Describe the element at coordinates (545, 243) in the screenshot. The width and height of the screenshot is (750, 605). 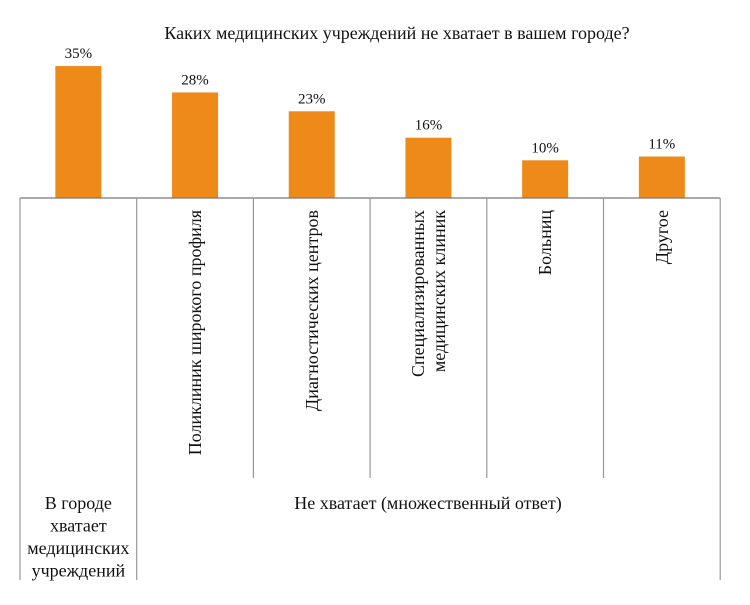
I see `category-label: Больниц` at that location.